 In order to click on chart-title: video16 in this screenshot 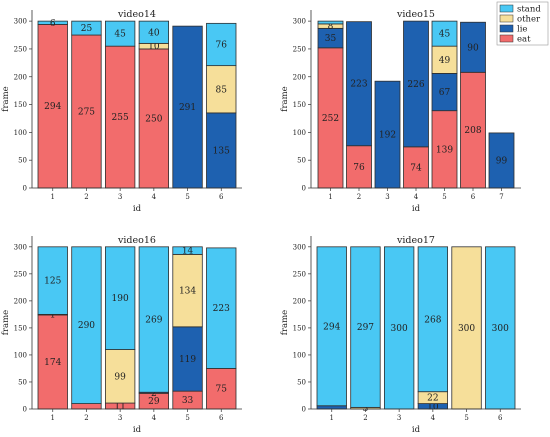, I will do `click(136, 240)`.